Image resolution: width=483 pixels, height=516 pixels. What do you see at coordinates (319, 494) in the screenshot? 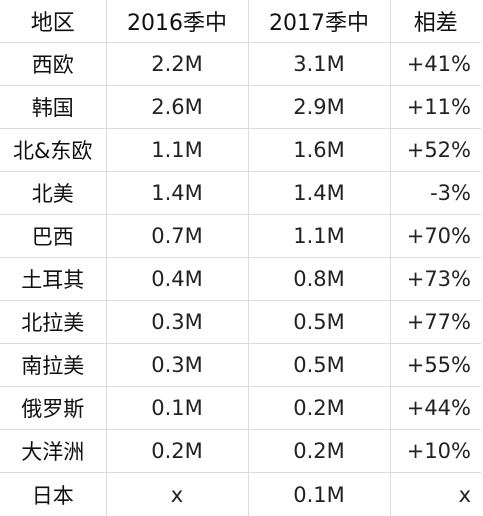
I see `value-2017-cell: 0.1M` at bounding box center [319, 494].